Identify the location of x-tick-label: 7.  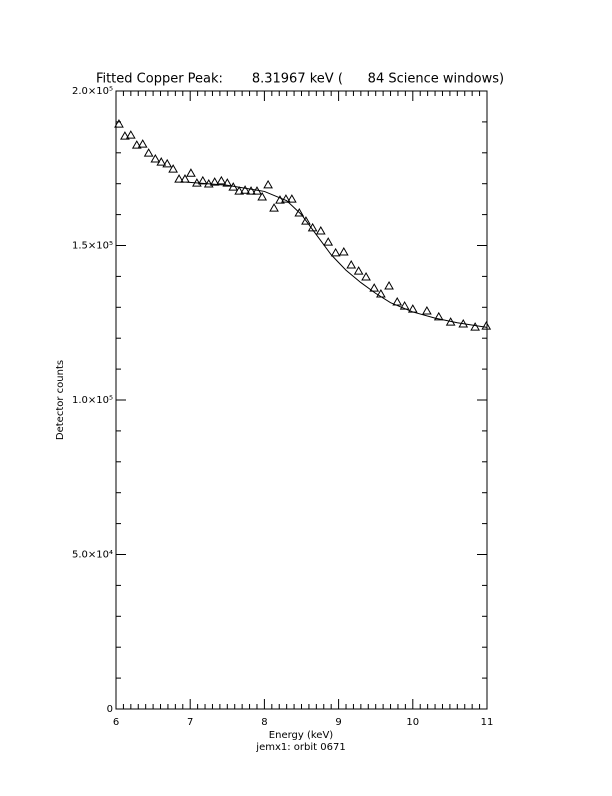
(190, 722).